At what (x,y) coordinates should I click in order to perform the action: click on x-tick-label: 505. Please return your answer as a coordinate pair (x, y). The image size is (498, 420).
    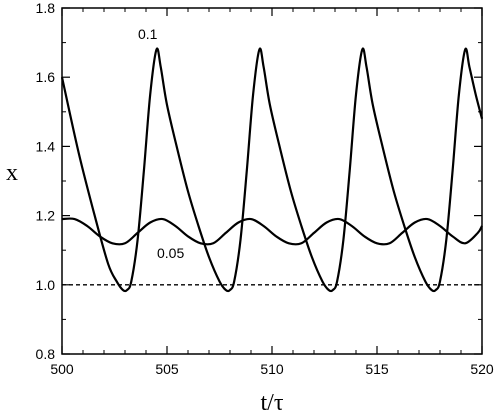
    Looking at the image, I should click on (167, 369).